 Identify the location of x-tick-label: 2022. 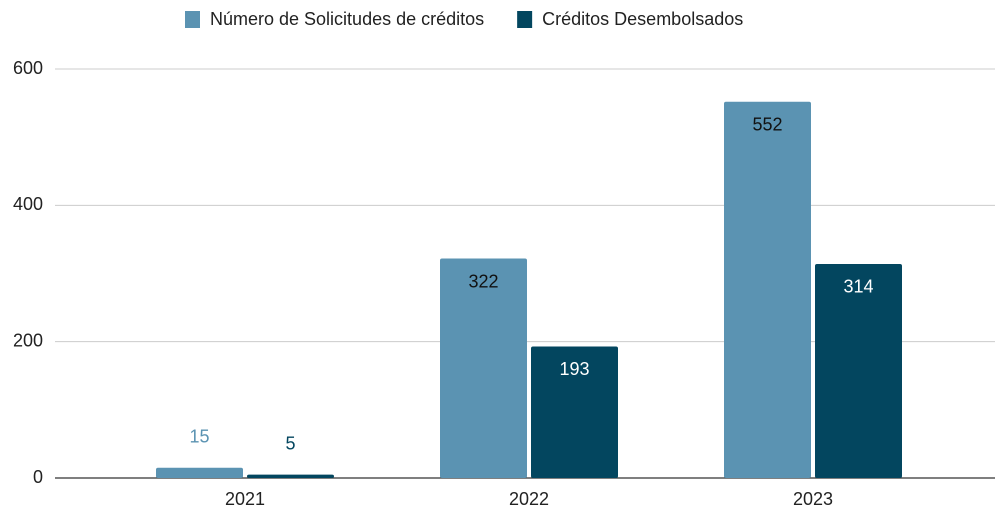
(529, 499).